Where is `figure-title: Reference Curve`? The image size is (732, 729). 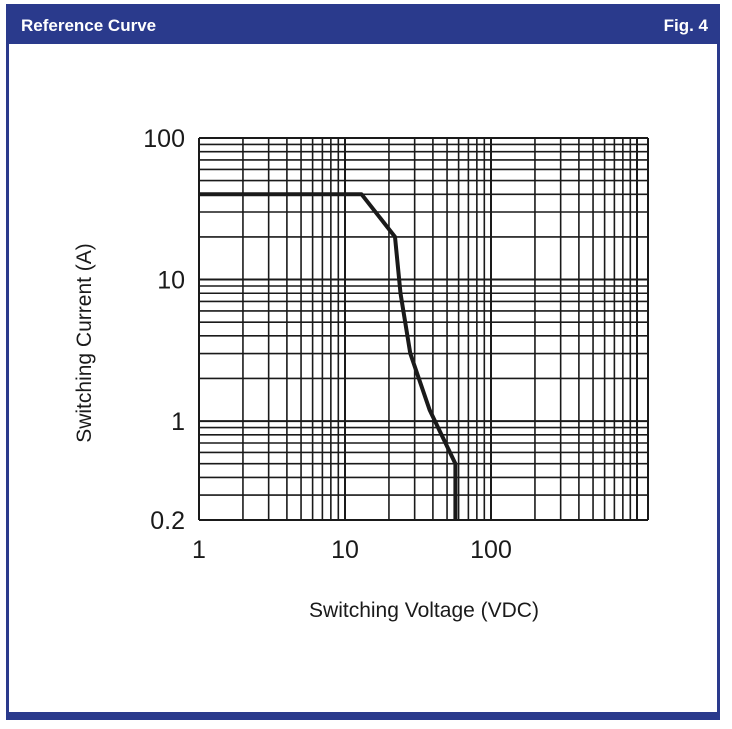 figure-title: Reference Curve is located at coordinates (89, 25).